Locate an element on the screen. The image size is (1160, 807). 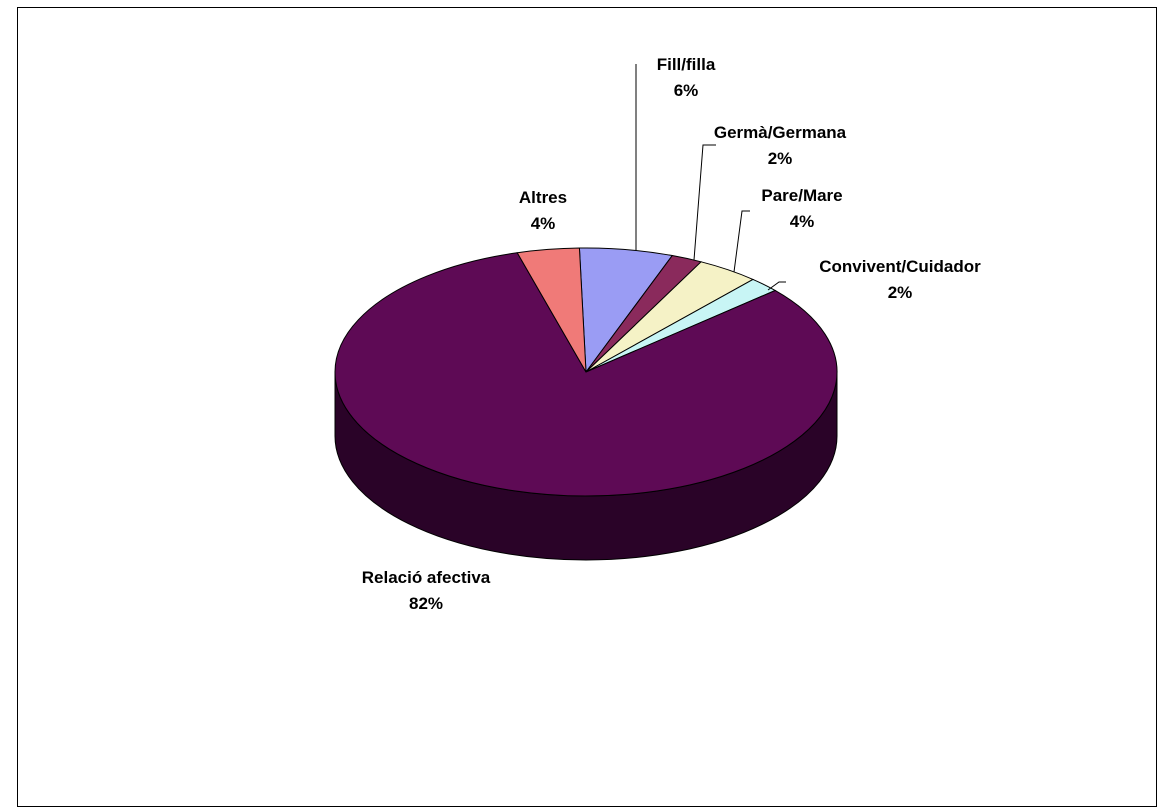
slice-label-3: Convivent/Cuidador is located at coordinates (900, 266).